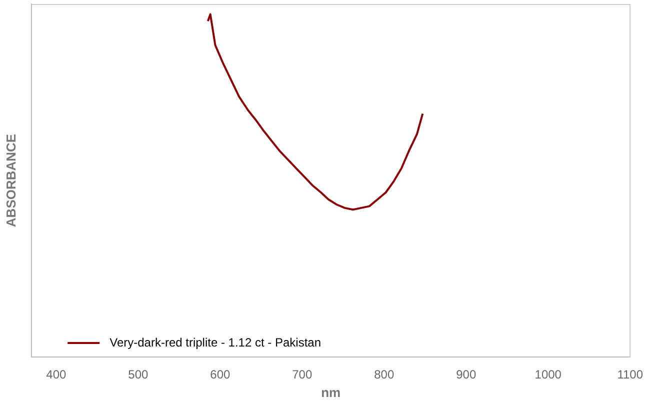 This screenshot has width=646, height=401. I want to click on y-axis-title: ABSORBANCE, so click(10, 181).